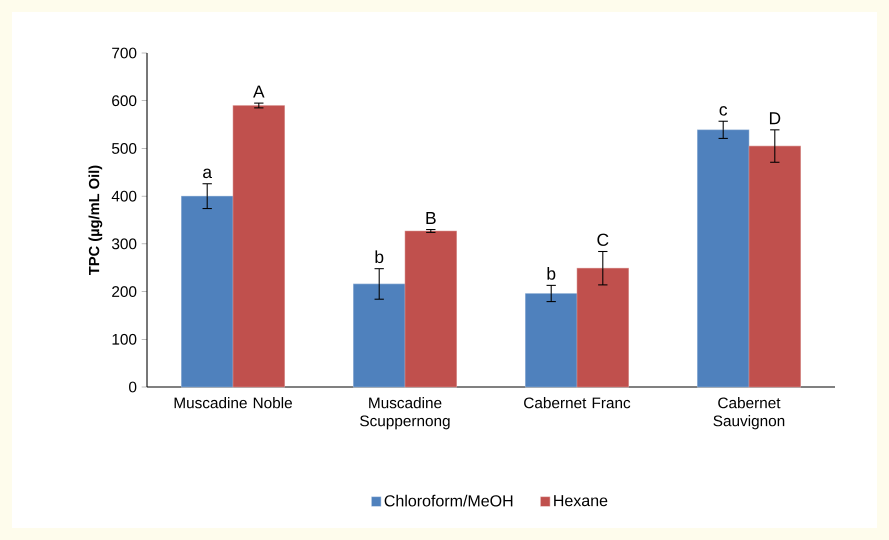  What do you see at coordinates (581, 500) in the screenshot?
I see `legend-label: Hexane` at bounding box center [581, 500].